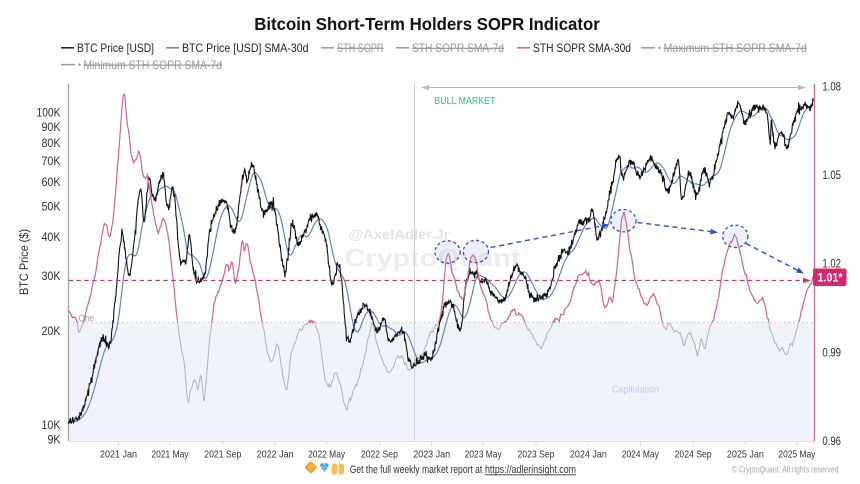 The height and width of the screenshot is (484, 860). What do you see at coordinates (417, 470) in the screenshot?
I see `svg-text:Get the full weekly market rep: Get the full weekly market report at` at bounding box center [417, 470].